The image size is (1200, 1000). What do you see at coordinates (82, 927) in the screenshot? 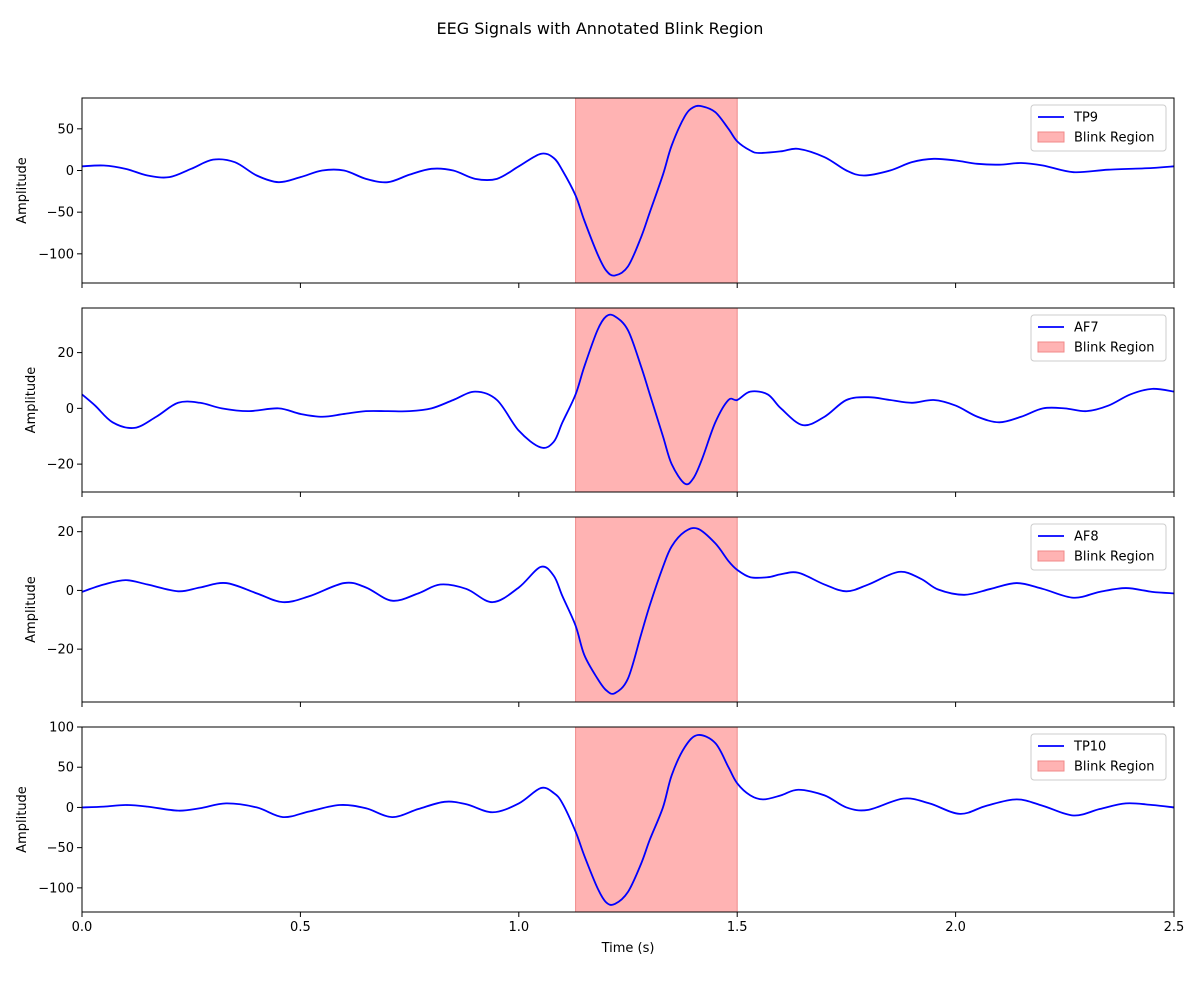
I see `x-tick-label: 0.0` at bounding box center [82, 927].